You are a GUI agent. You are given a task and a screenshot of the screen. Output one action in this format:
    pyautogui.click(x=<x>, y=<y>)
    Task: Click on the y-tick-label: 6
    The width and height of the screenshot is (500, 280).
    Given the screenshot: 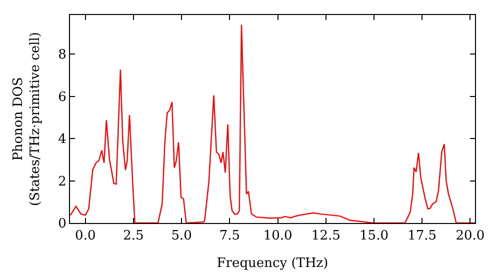 What is the action you would take?
    pyautogui.click(x=62, y=97)
    